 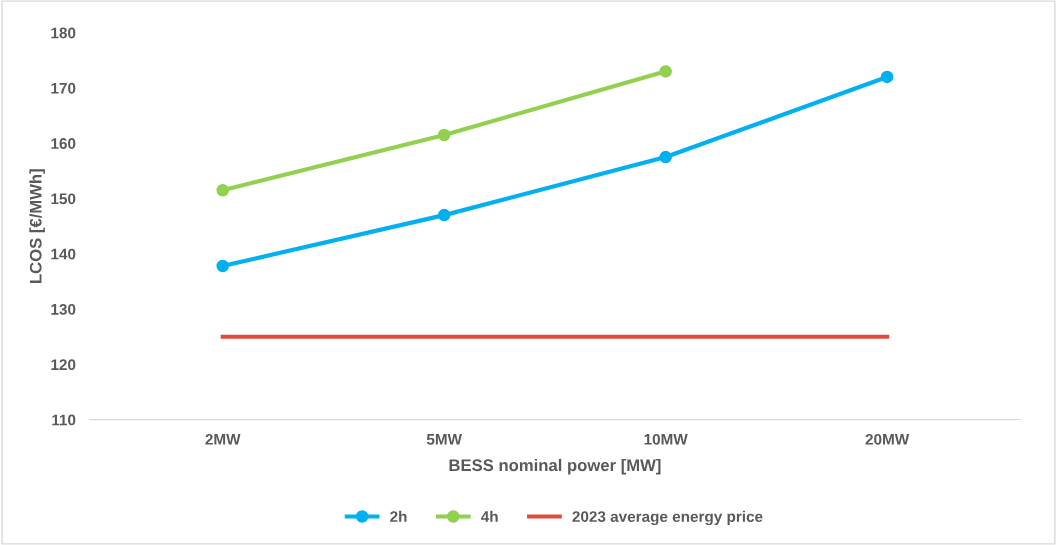 What do you see at coordinates (63, 88) in the screenshot?
I see `y-tick-label: 170` at bounding box center [63, 88].